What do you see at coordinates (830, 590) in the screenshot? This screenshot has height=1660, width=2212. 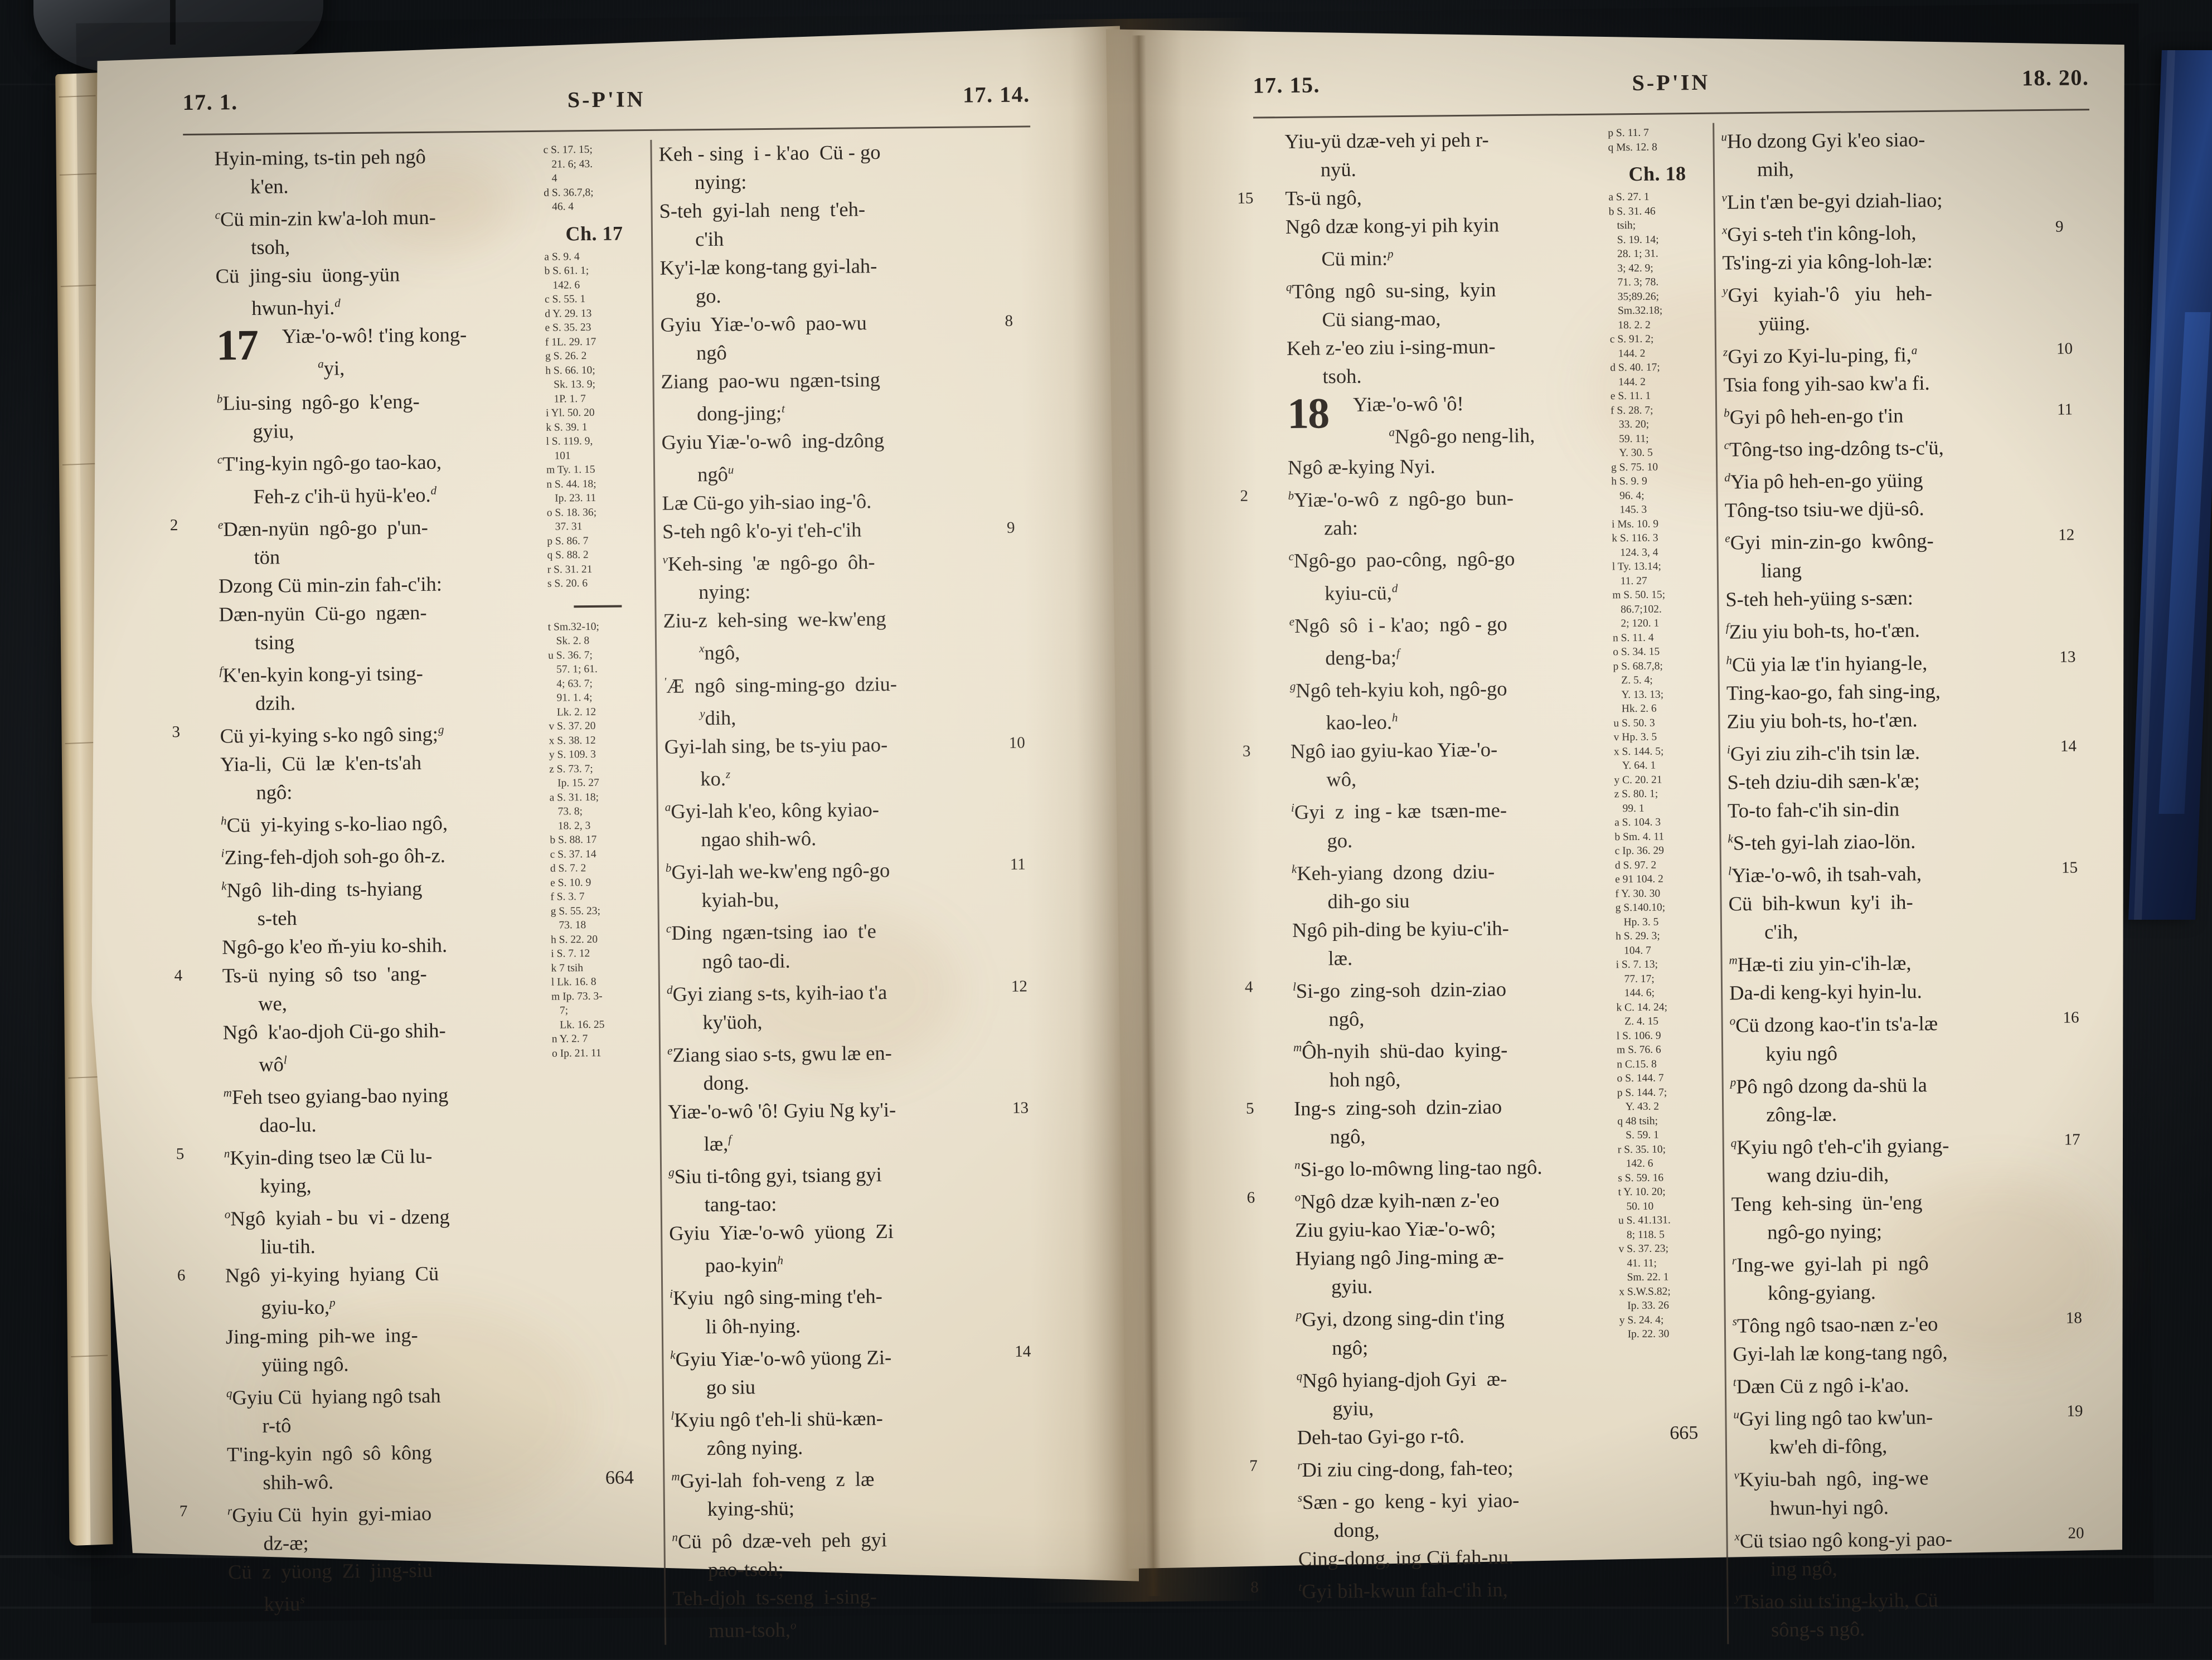 I see `verse-line: nying:` at bounding box center [830, 590].